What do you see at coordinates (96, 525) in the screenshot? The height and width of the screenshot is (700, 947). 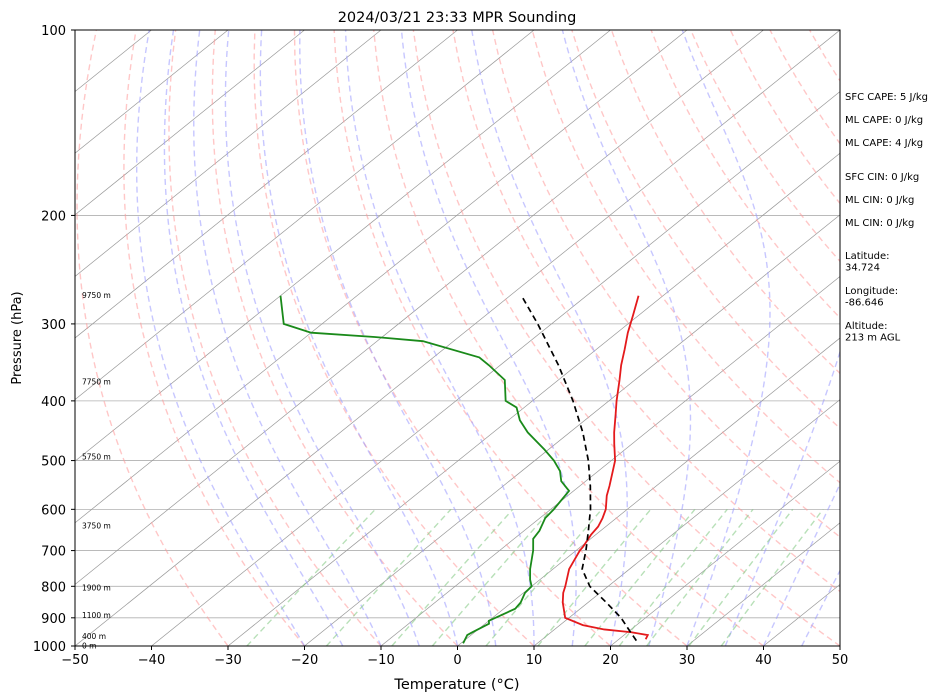 I see `height-label: 3750 m` at bounding box center [96, 525].